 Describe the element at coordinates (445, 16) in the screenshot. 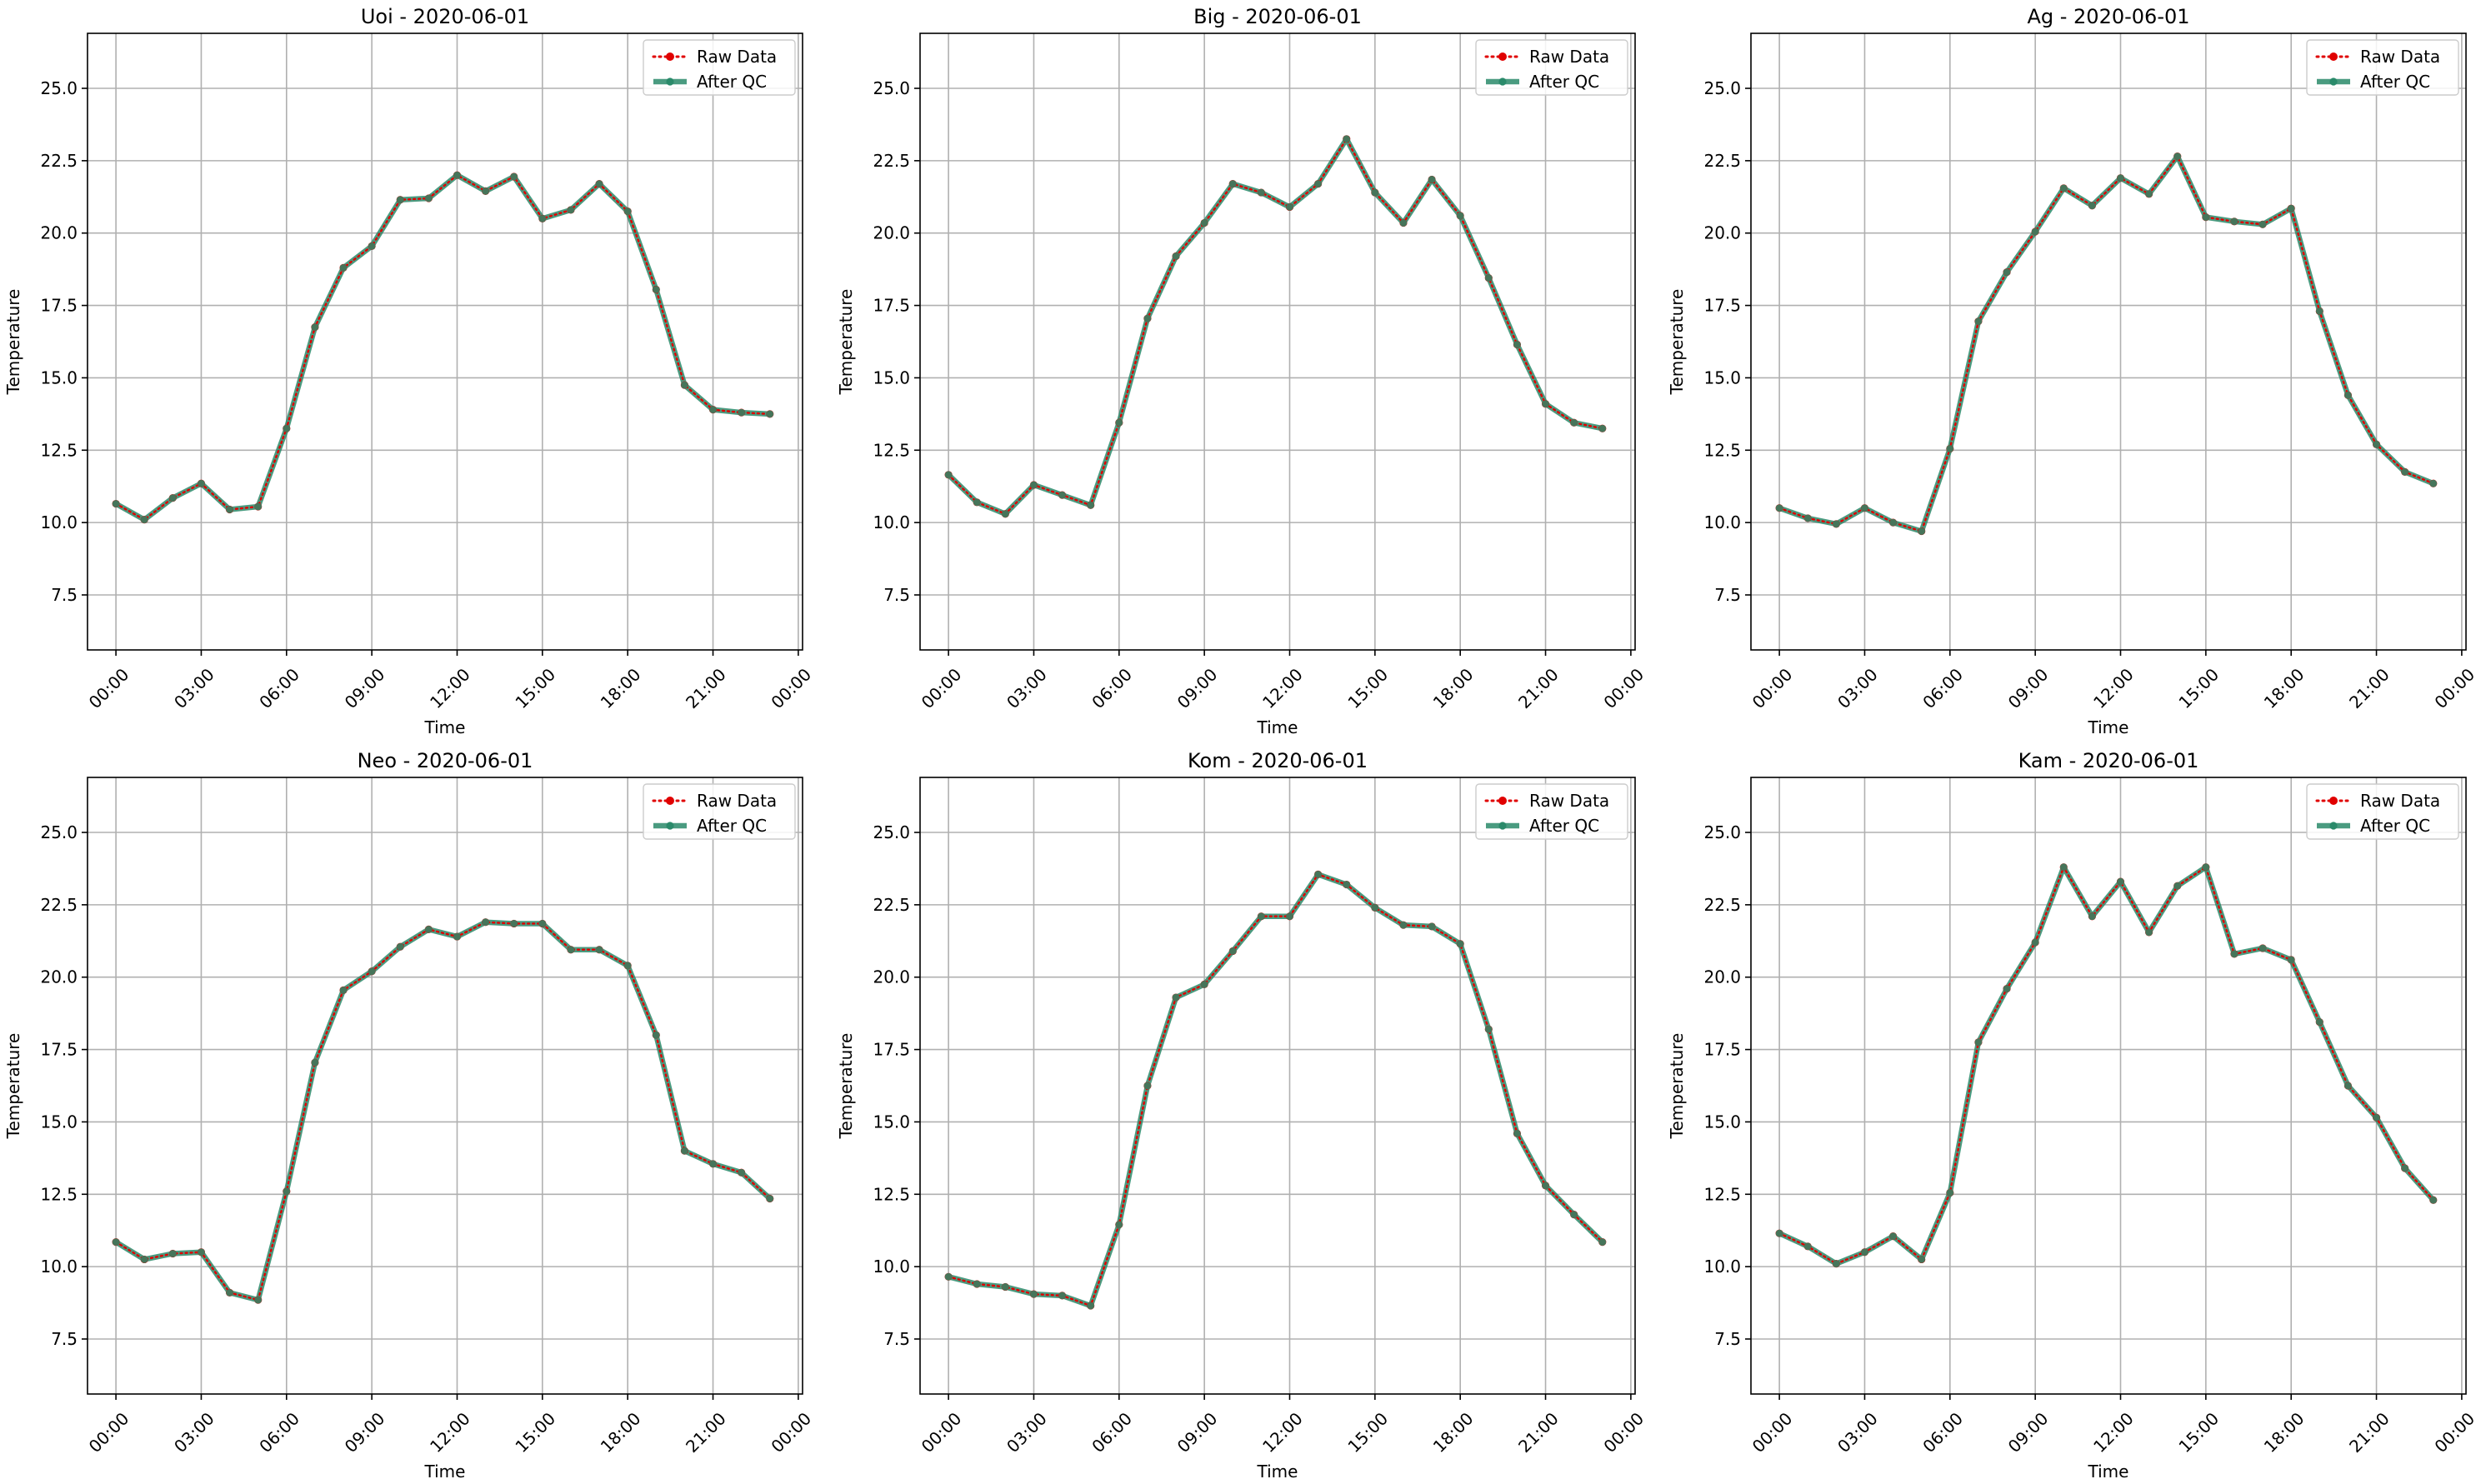

I see `chart-title: Uoi - 2020-06-01` at that location.